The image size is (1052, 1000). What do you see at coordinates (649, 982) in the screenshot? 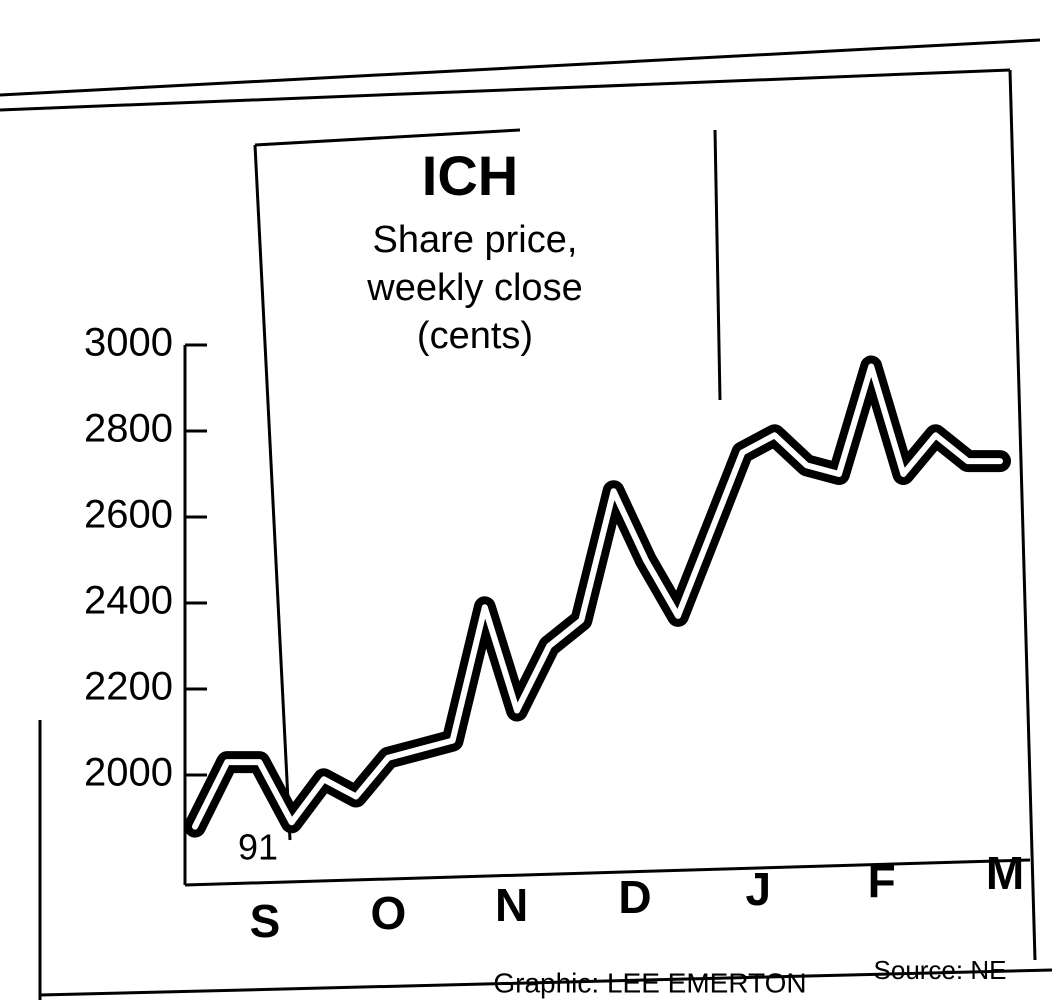
I see `credit: Graphic: LEE EMERTON` at bounding box center [649, 982].